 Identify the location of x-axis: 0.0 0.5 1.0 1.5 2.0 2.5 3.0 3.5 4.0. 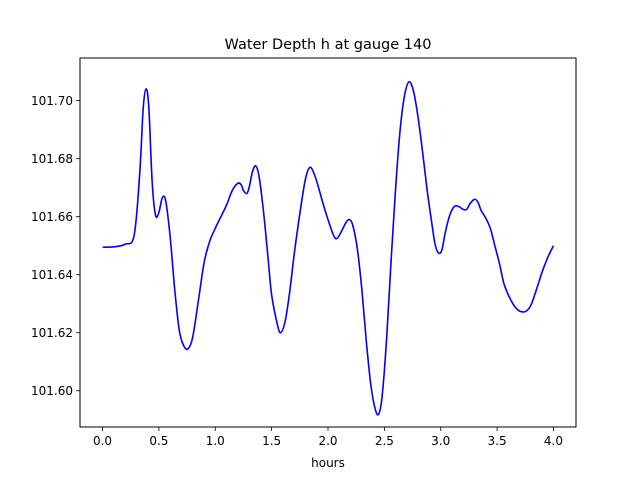
(328, 437).